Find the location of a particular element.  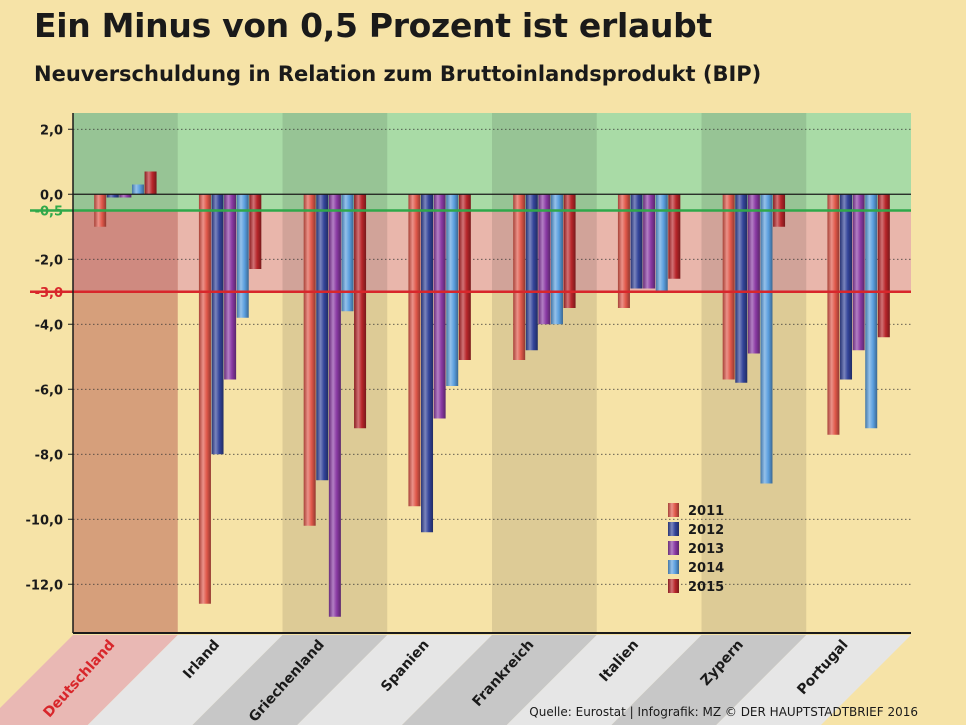

bar-deutschland-2012 is located at coordinates (112, 196).